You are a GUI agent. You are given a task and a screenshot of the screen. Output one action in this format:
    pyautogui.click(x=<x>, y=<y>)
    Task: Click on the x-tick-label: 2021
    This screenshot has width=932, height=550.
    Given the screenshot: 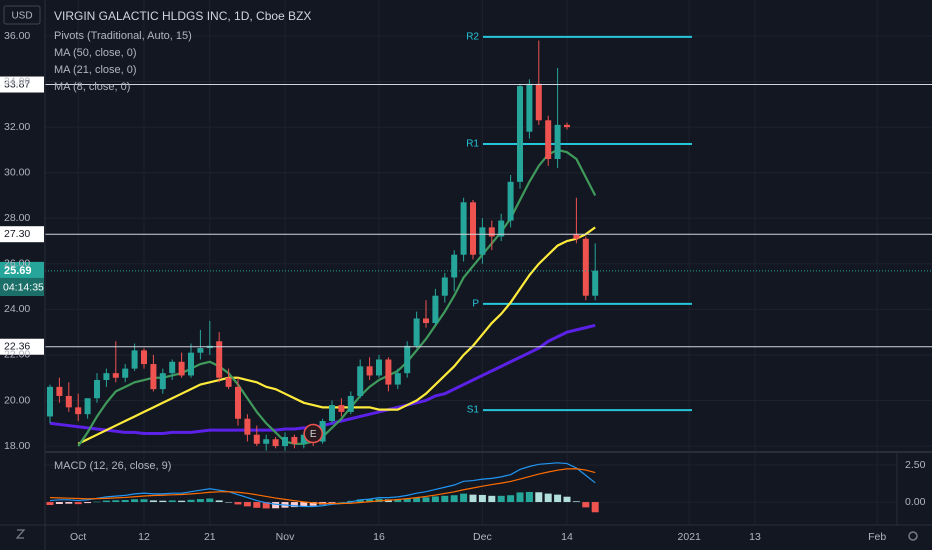 What is the action you would take?
    pyautogui.click(x=690, y=537)
    